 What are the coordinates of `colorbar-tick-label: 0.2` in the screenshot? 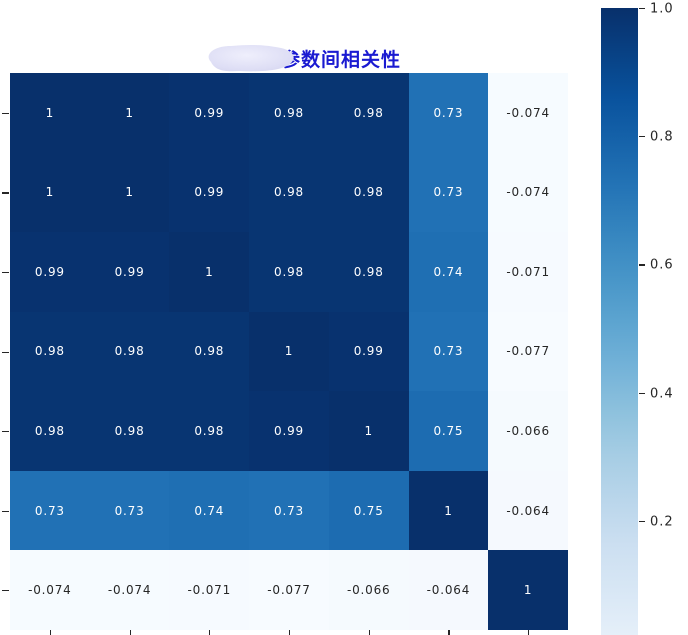 It's located at (662, 522).